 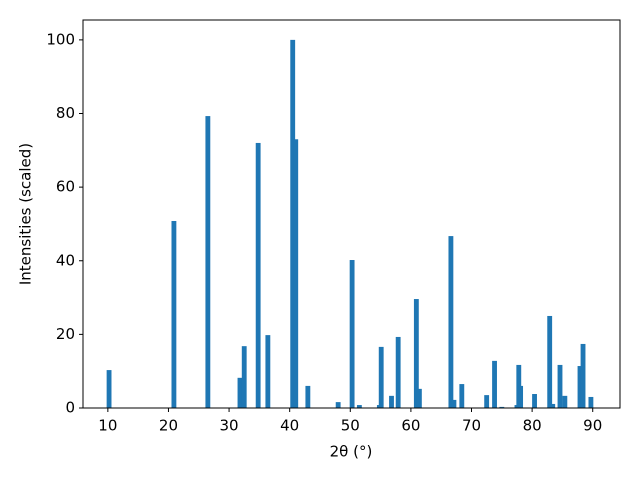 What do you see at coordinates (65, 334) in the screenshot?
I see `y-tick-label: 20` at bounding box center [65, 334].